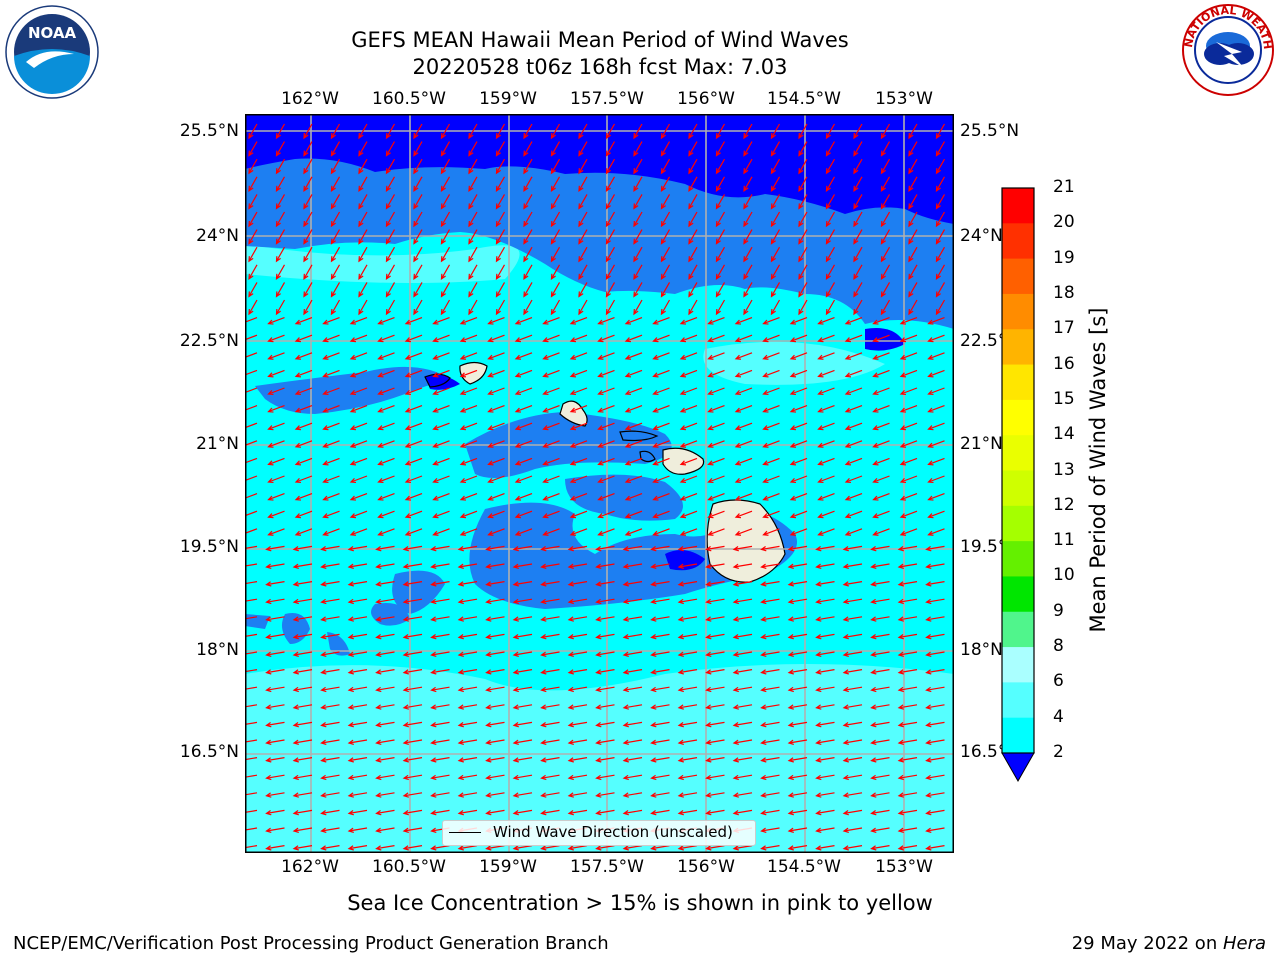  What do you see at coordinates (647, 456) in the screenshot?
I see `lanai` at bounding box center [647, 456].